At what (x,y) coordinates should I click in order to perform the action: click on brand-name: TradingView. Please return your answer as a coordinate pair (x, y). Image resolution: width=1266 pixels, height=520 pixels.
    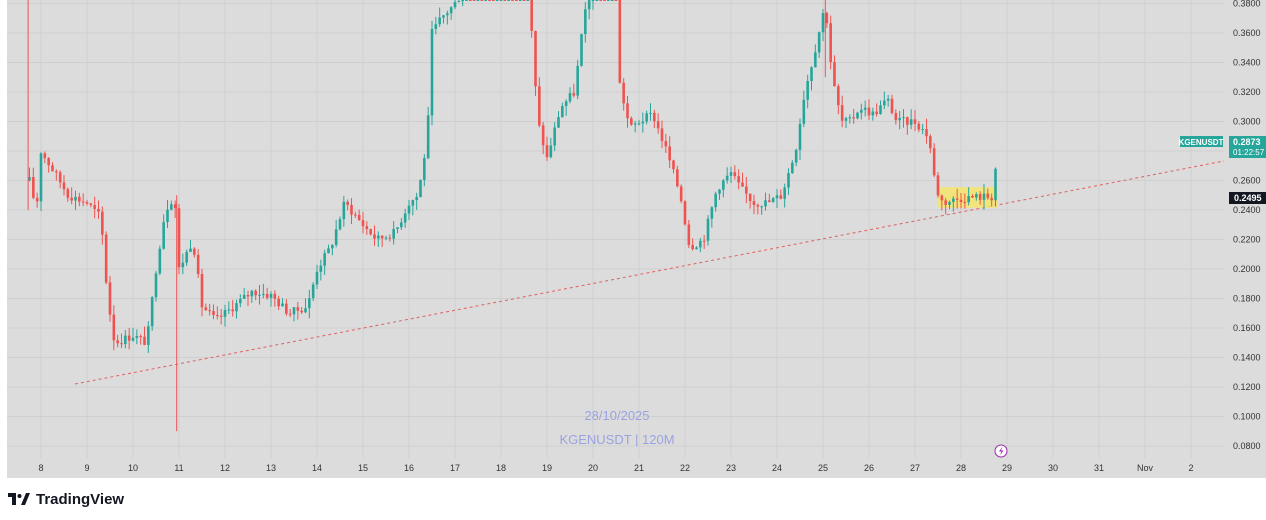
    Looking at the image, I should click on (80, 499).